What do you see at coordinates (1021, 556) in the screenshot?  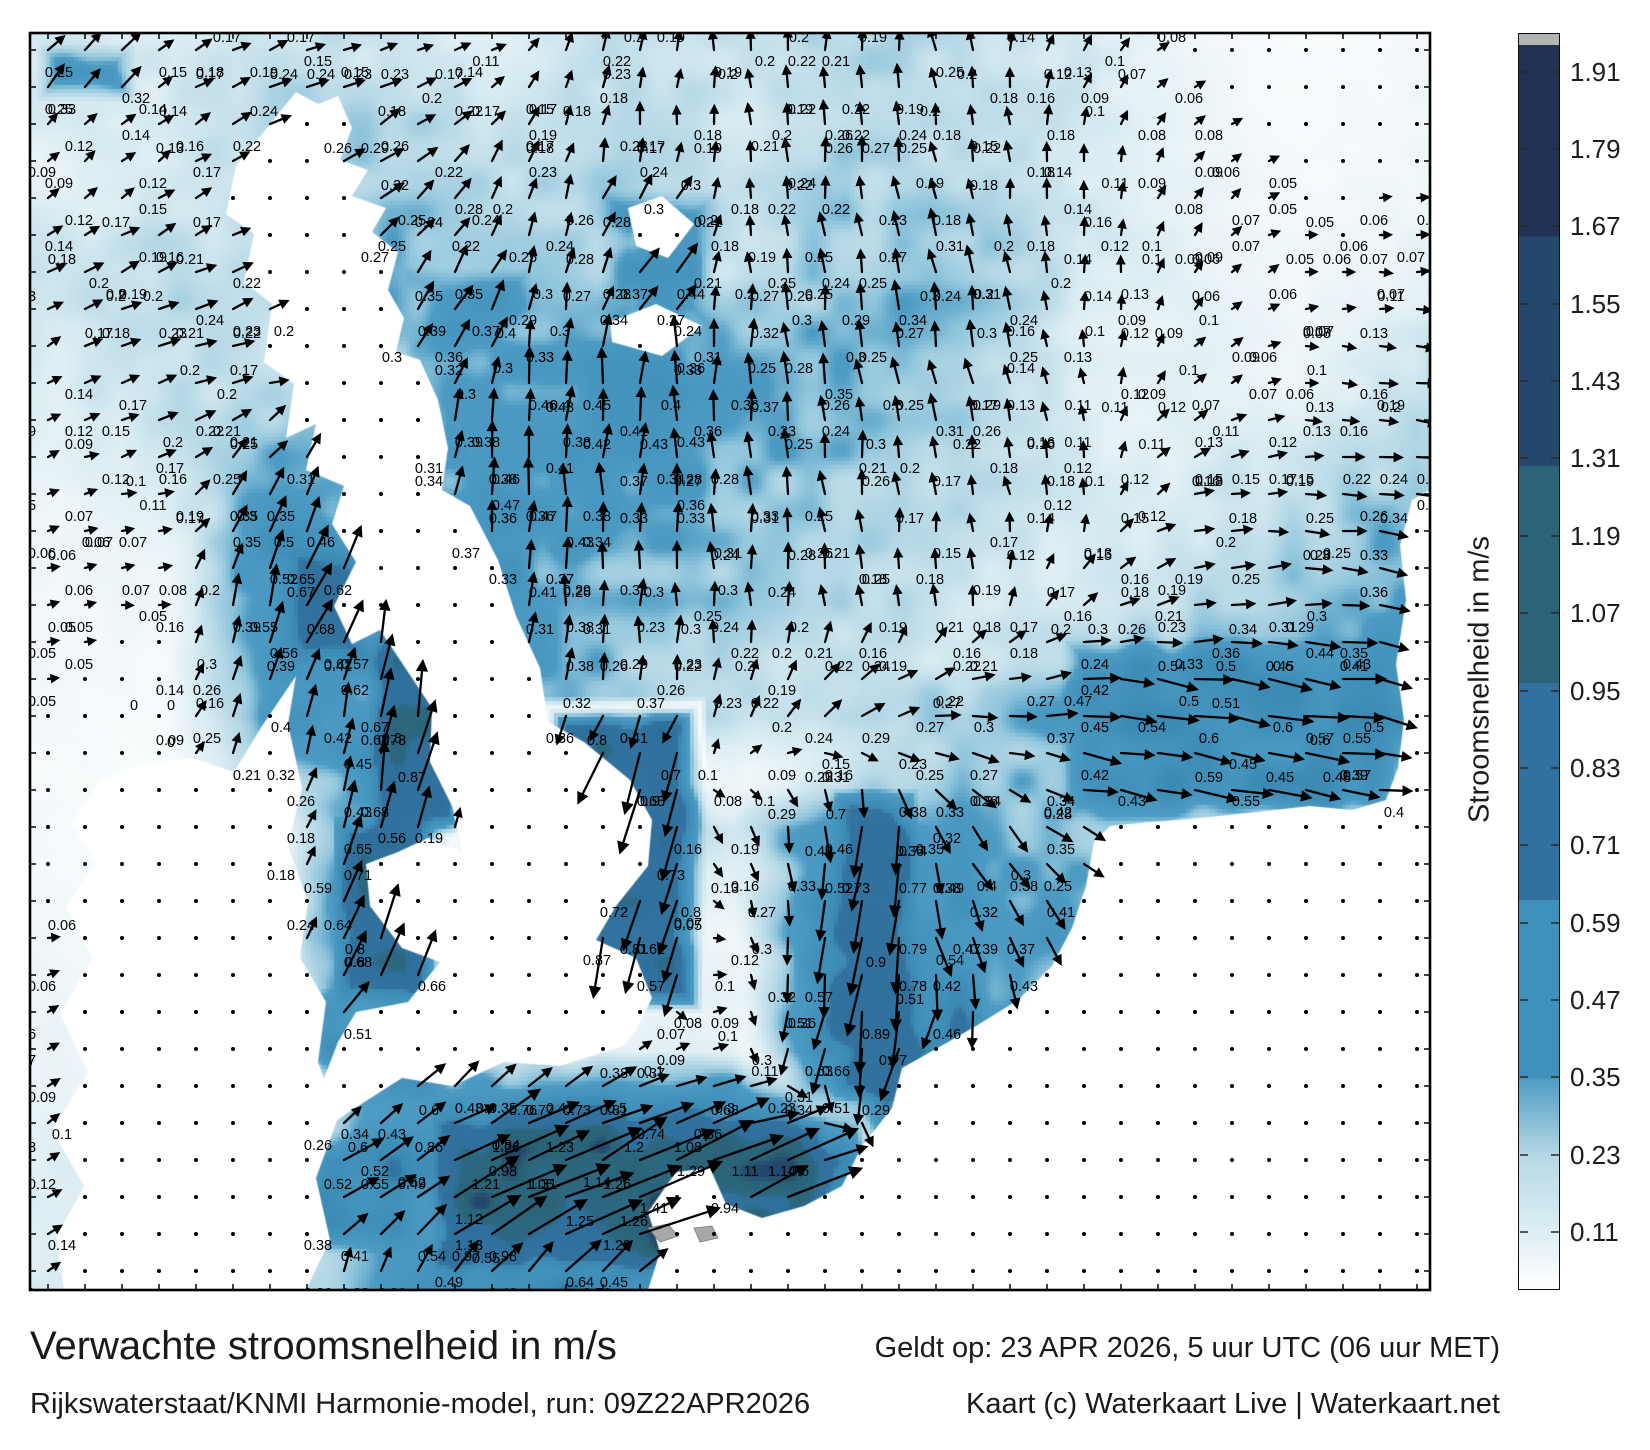 I see `speed-label: 0.12` at bounding box center [1021, 556].